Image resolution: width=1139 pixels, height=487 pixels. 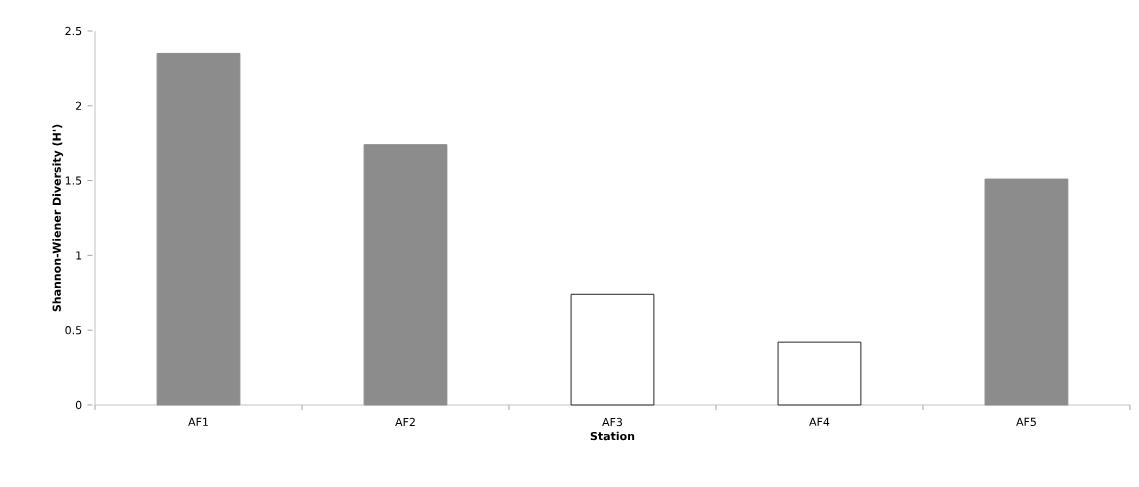 I want to click on x-axis-title: Station, so click(x=612, y=436).